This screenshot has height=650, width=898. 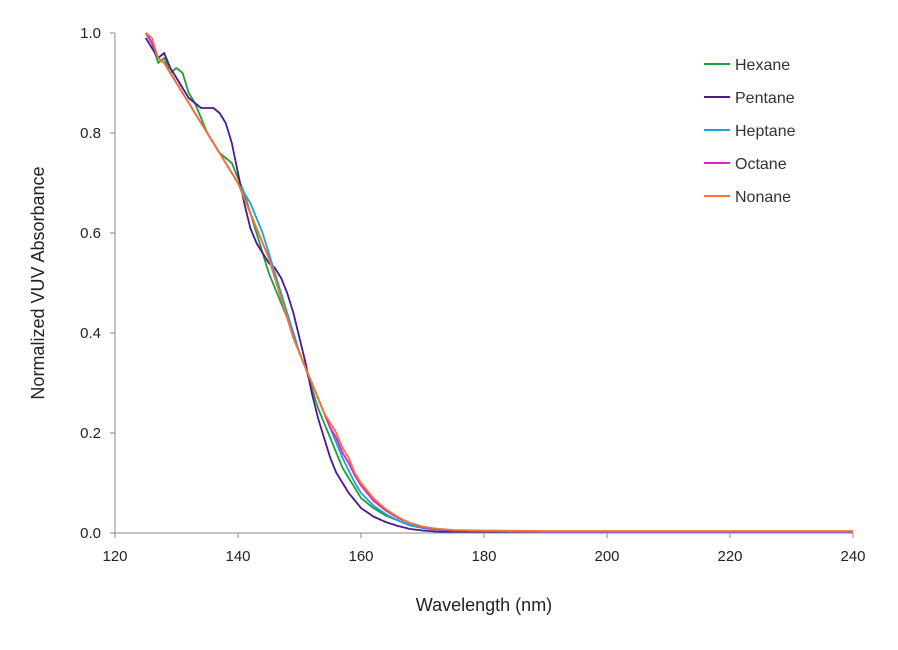 I want to click on x-tick-label: 140, so click(x=237, y=556).